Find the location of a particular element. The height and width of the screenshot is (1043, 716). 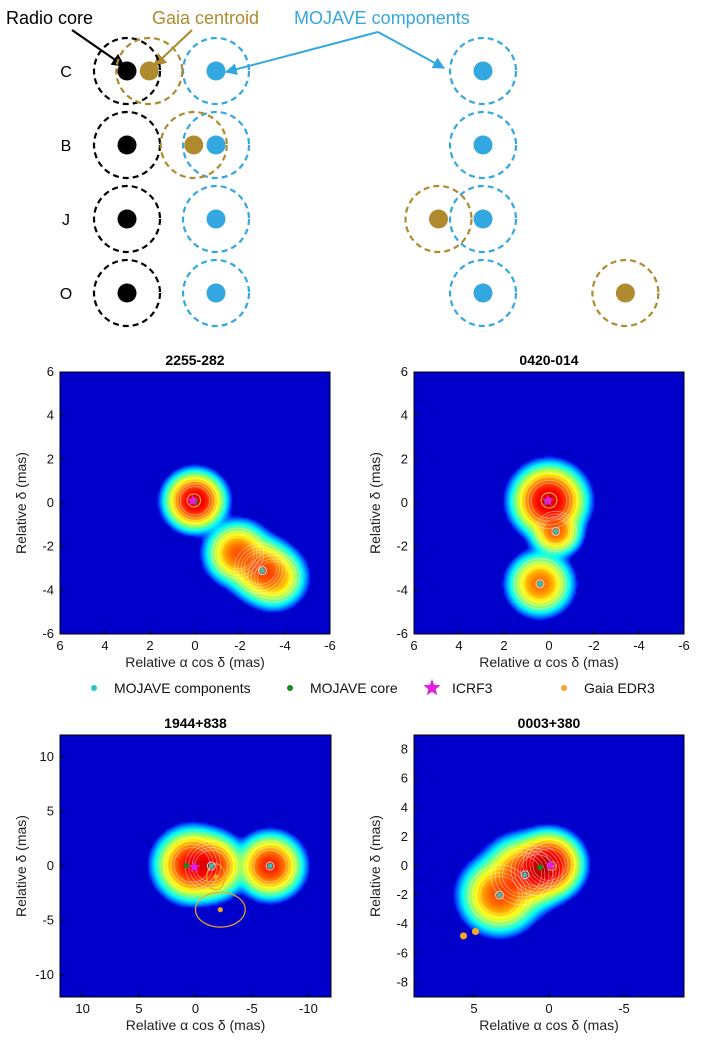

gaia-centroid-label: Gaia centroid is located at coordinates (205, 18).